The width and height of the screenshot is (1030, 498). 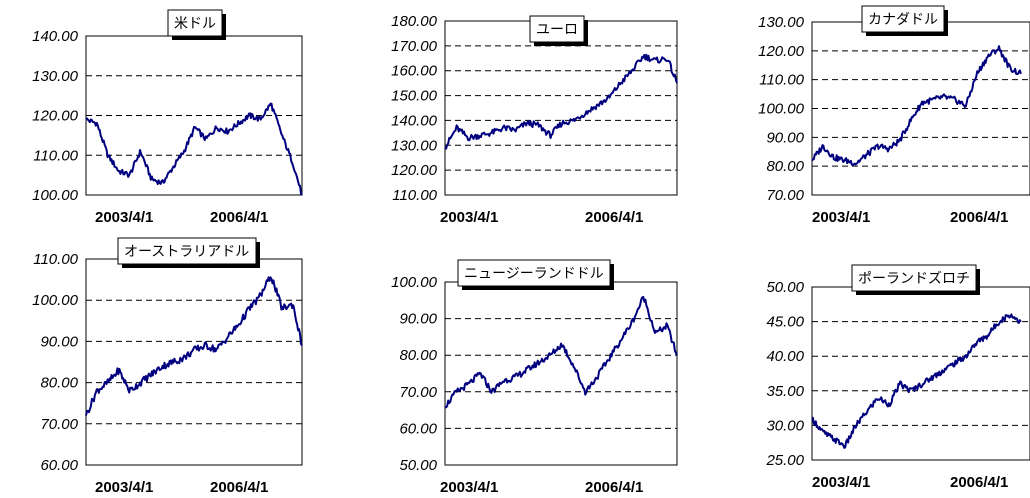 What do you see at coordinates (785, 356) in the screenshot?
I see `y-tick-label: 40.00` at bounding box center [785, 356].